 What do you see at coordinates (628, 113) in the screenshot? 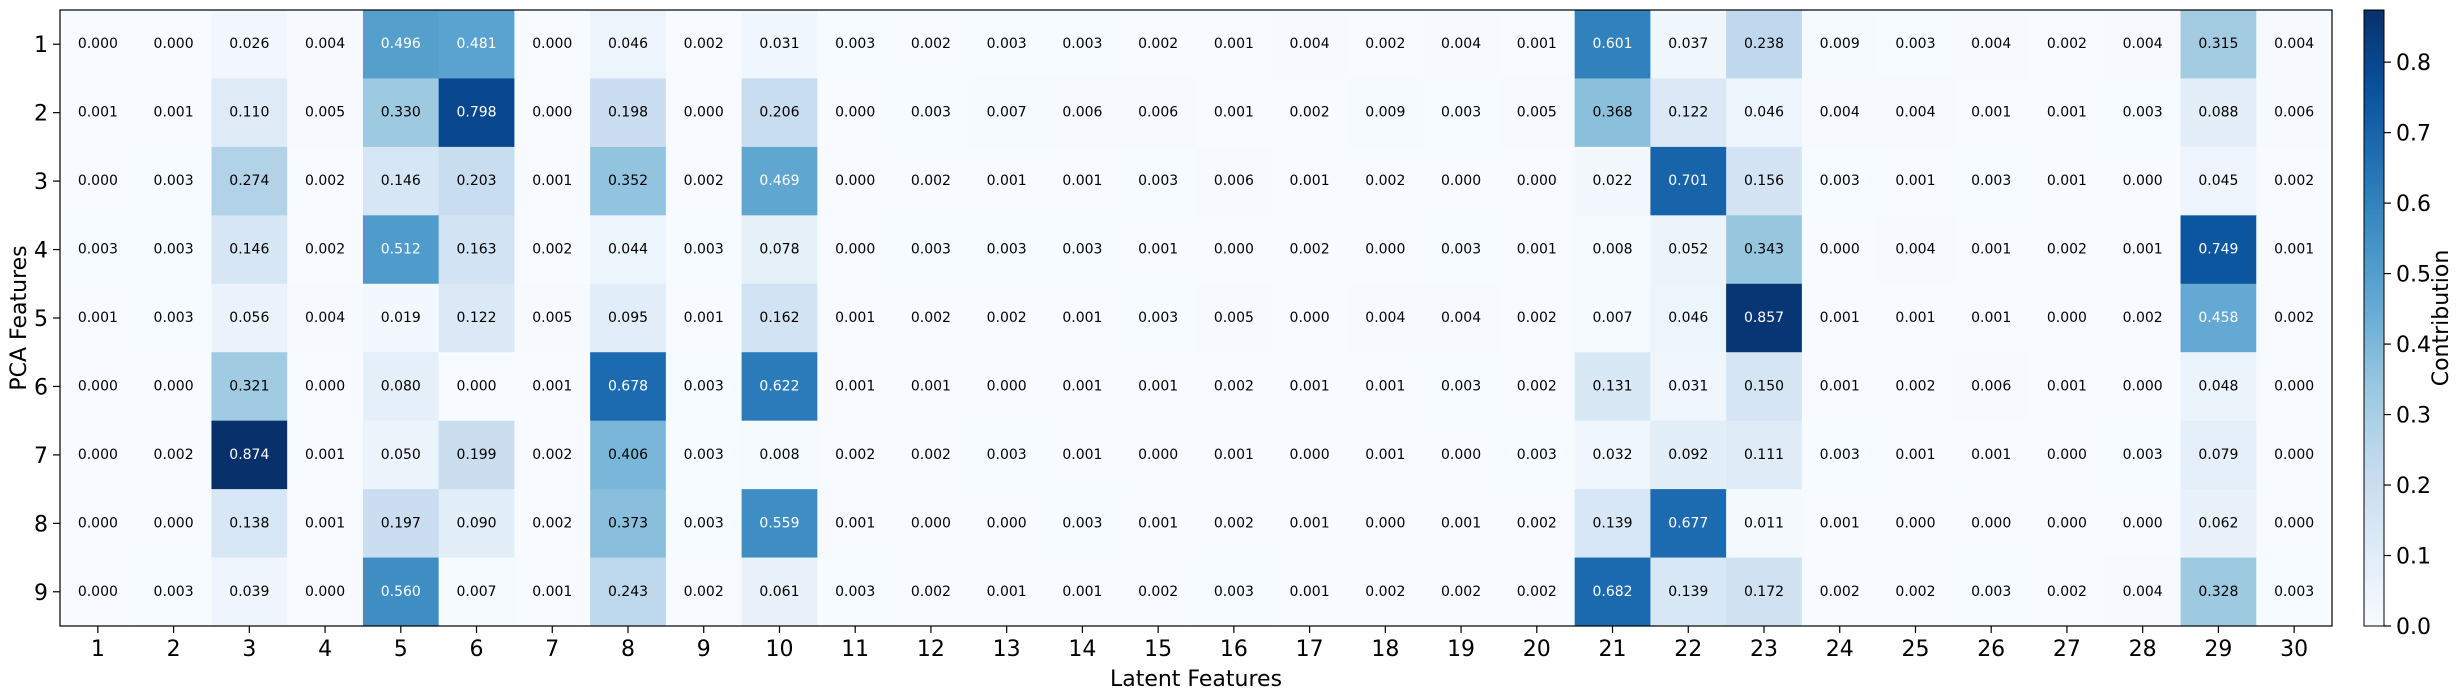
I see `cell-value-label: 0.198` at bounding box center [628, 113].